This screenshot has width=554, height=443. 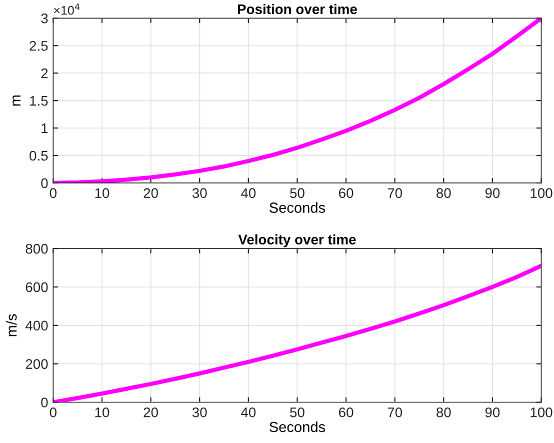 What do you see at coordinates (297, 241) in the screenshot?
I see `chart-title: Velocity over time` at bounding box center [297, 241].